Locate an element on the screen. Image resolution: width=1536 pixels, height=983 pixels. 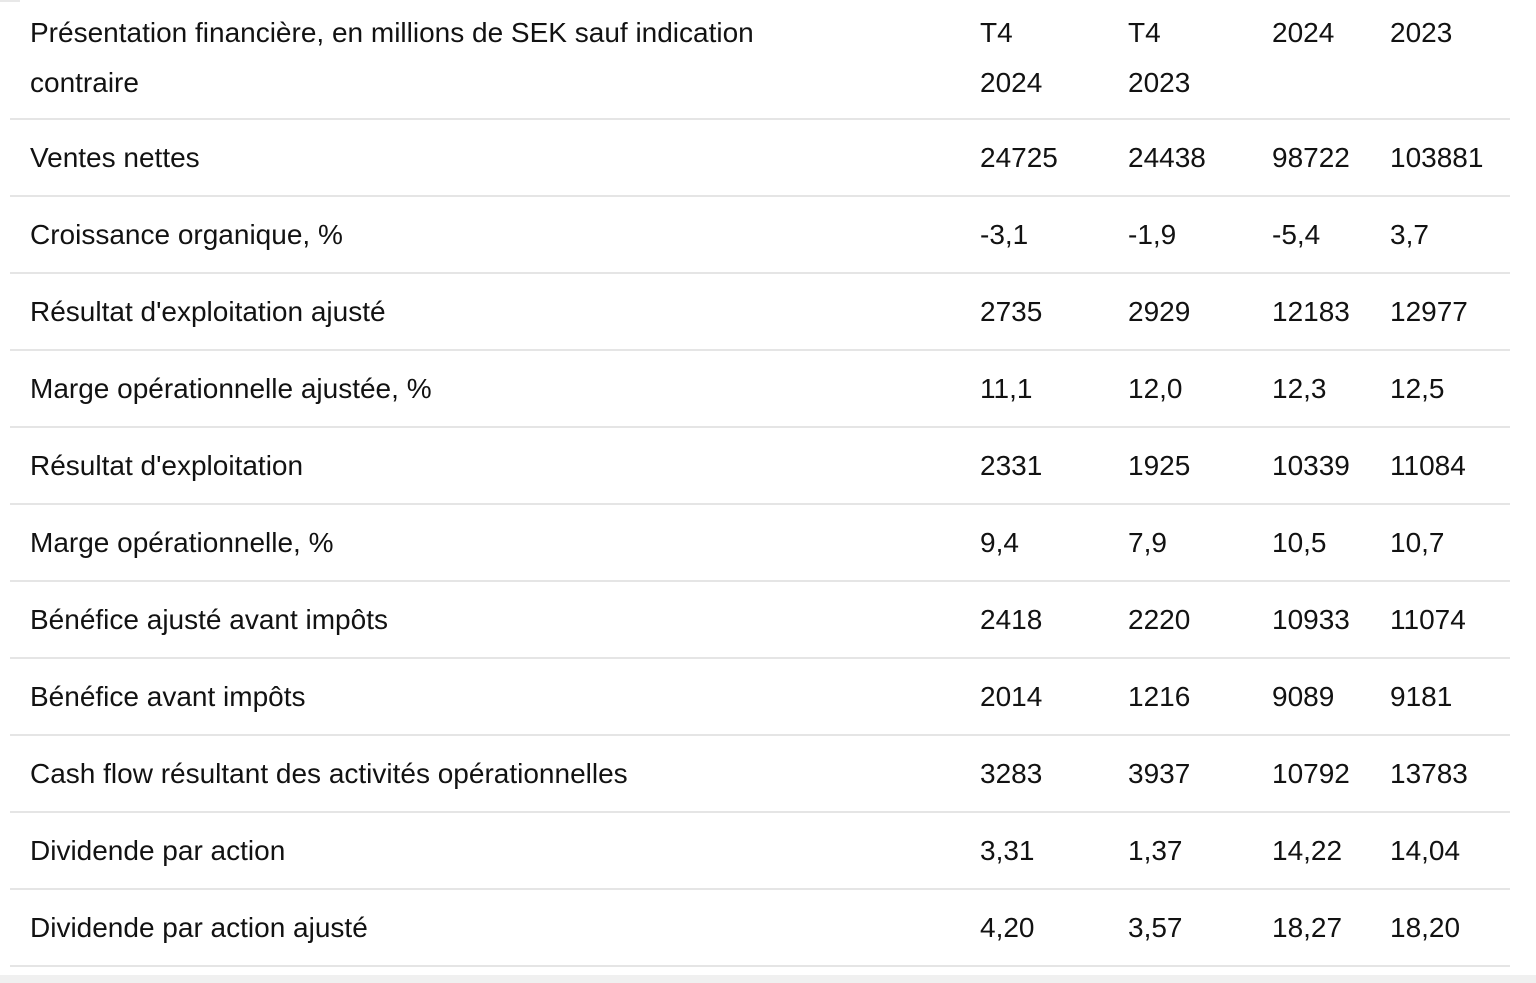
cell-value: 1925 is located at coordinates (1200, 466).